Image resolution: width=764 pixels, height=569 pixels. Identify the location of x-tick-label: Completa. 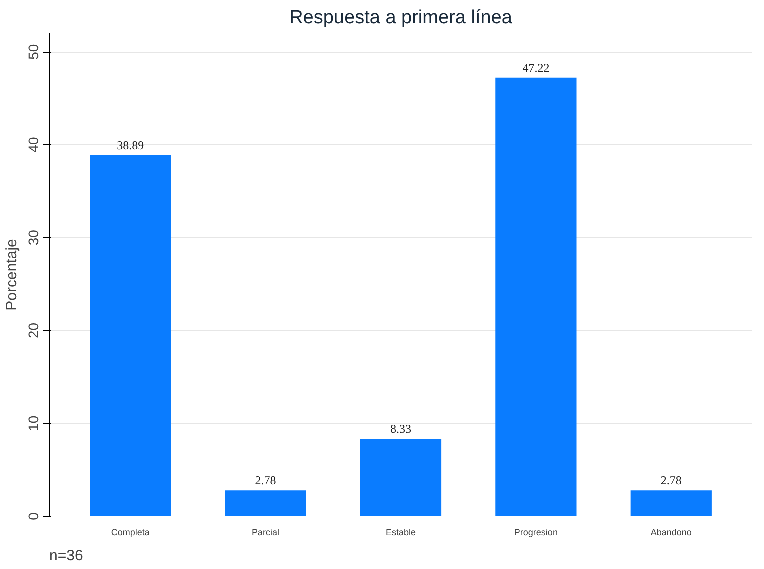
(130, 533).